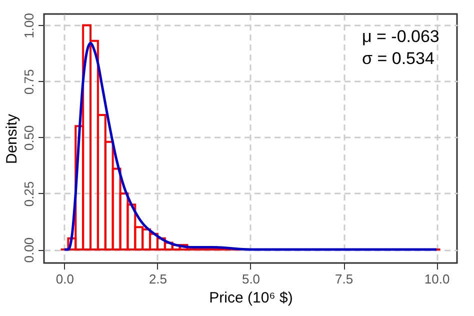 This screenshot has height=316, width=474. Describe the element at coordinates (29, 81) in the screenshot. I see `y-tick-label: 0.75` at that location.